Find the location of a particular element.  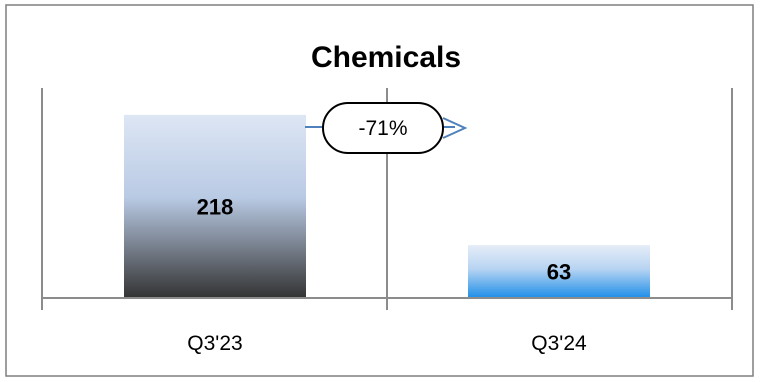

change-label: -71% is located at coordinates (382, 128).